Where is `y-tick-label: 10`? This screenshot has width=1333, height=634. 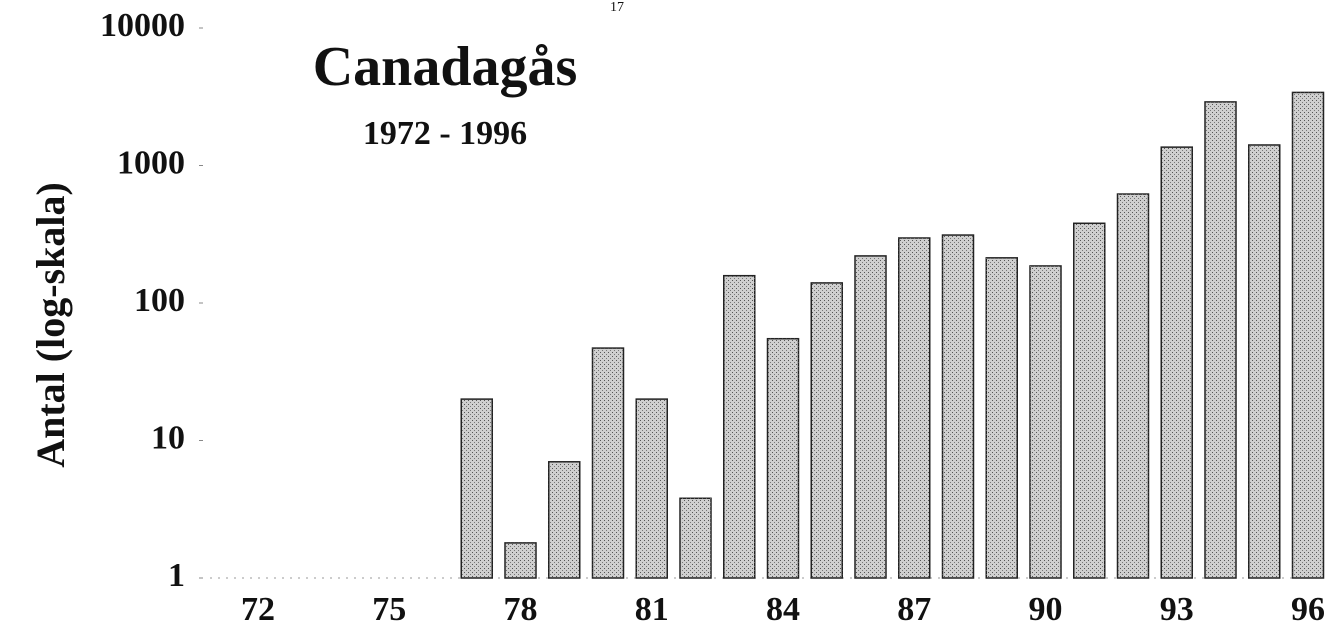
y-tick-label: 10 is located at coordinates (168, 437).